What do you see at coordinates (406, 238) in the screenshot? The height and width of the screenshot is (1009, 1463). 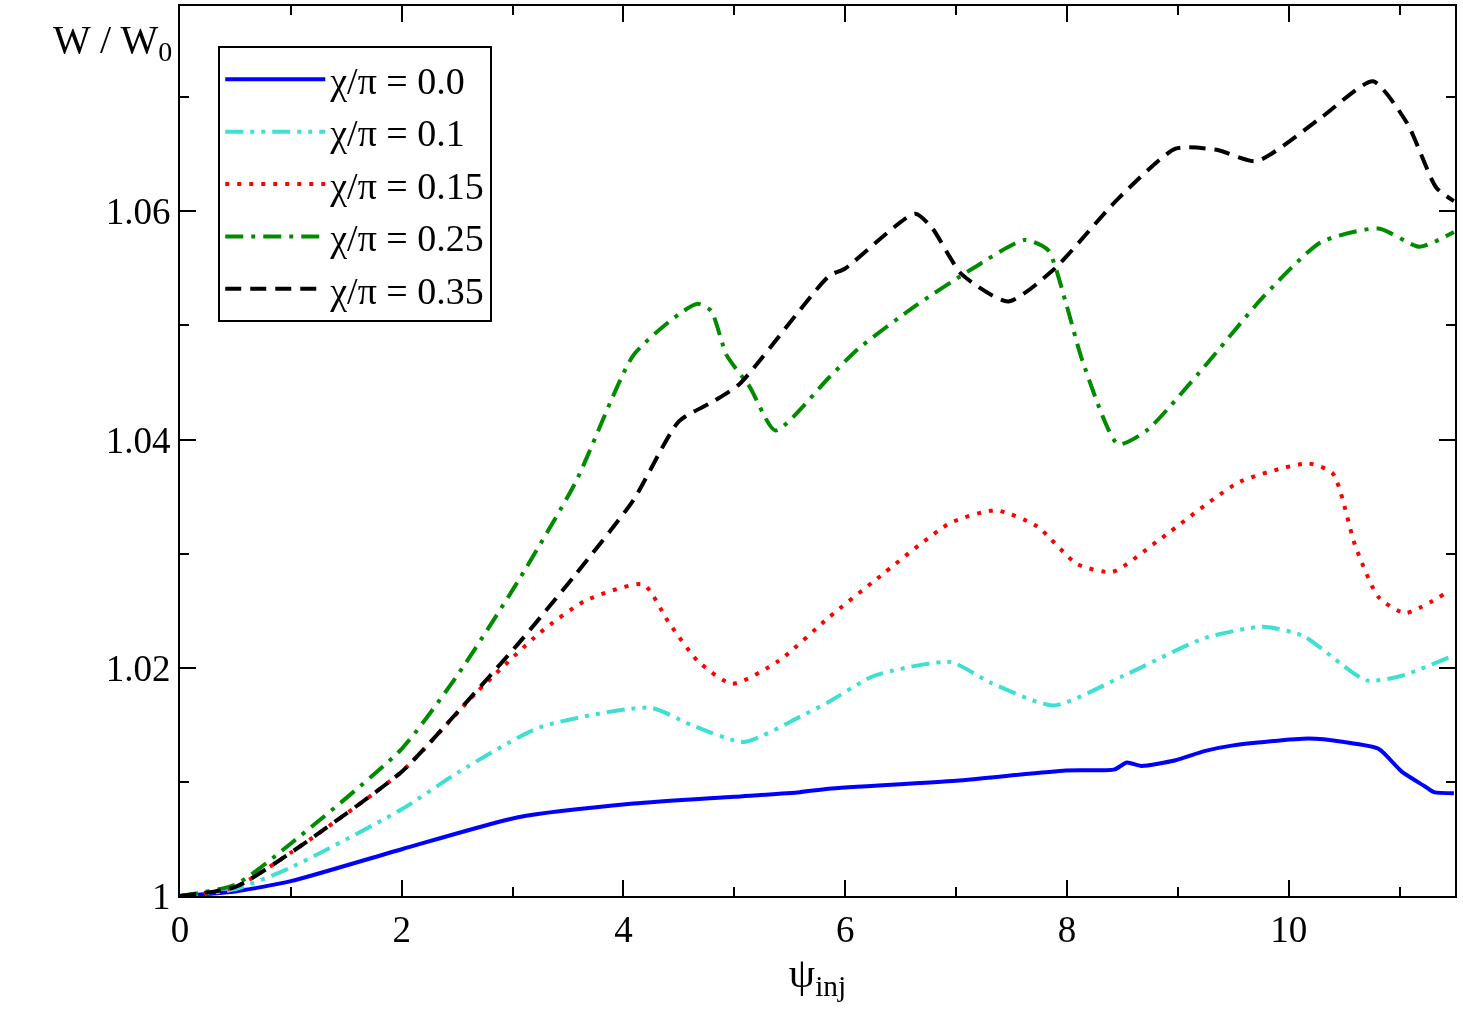 I see `legend-label: χ/π = 0.25` at bounding box center [406, 238].